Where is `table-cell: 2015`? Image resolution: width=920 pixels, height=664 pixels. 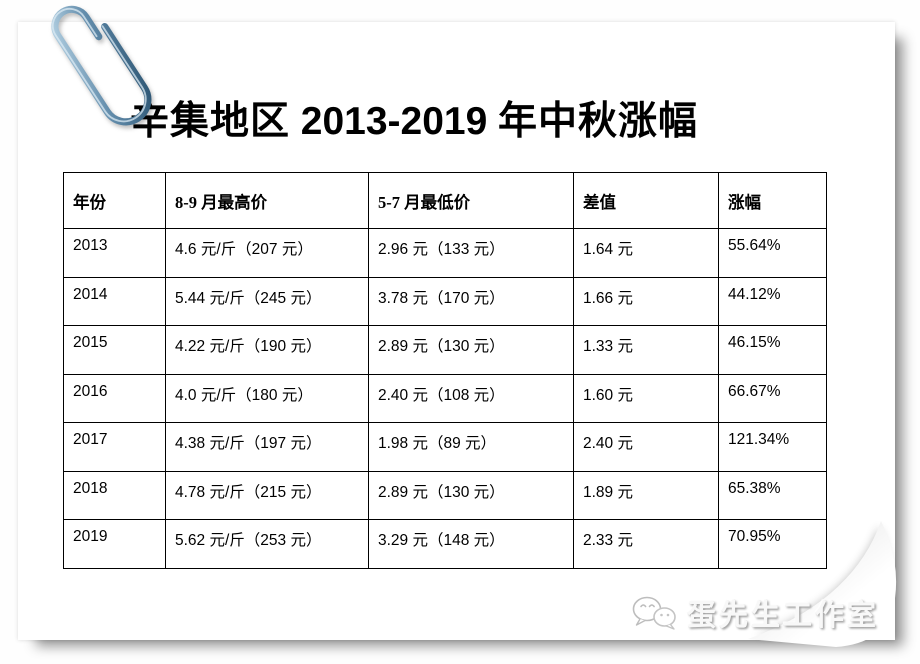
table-cell: 2015 is located at coordinates (114, 350).